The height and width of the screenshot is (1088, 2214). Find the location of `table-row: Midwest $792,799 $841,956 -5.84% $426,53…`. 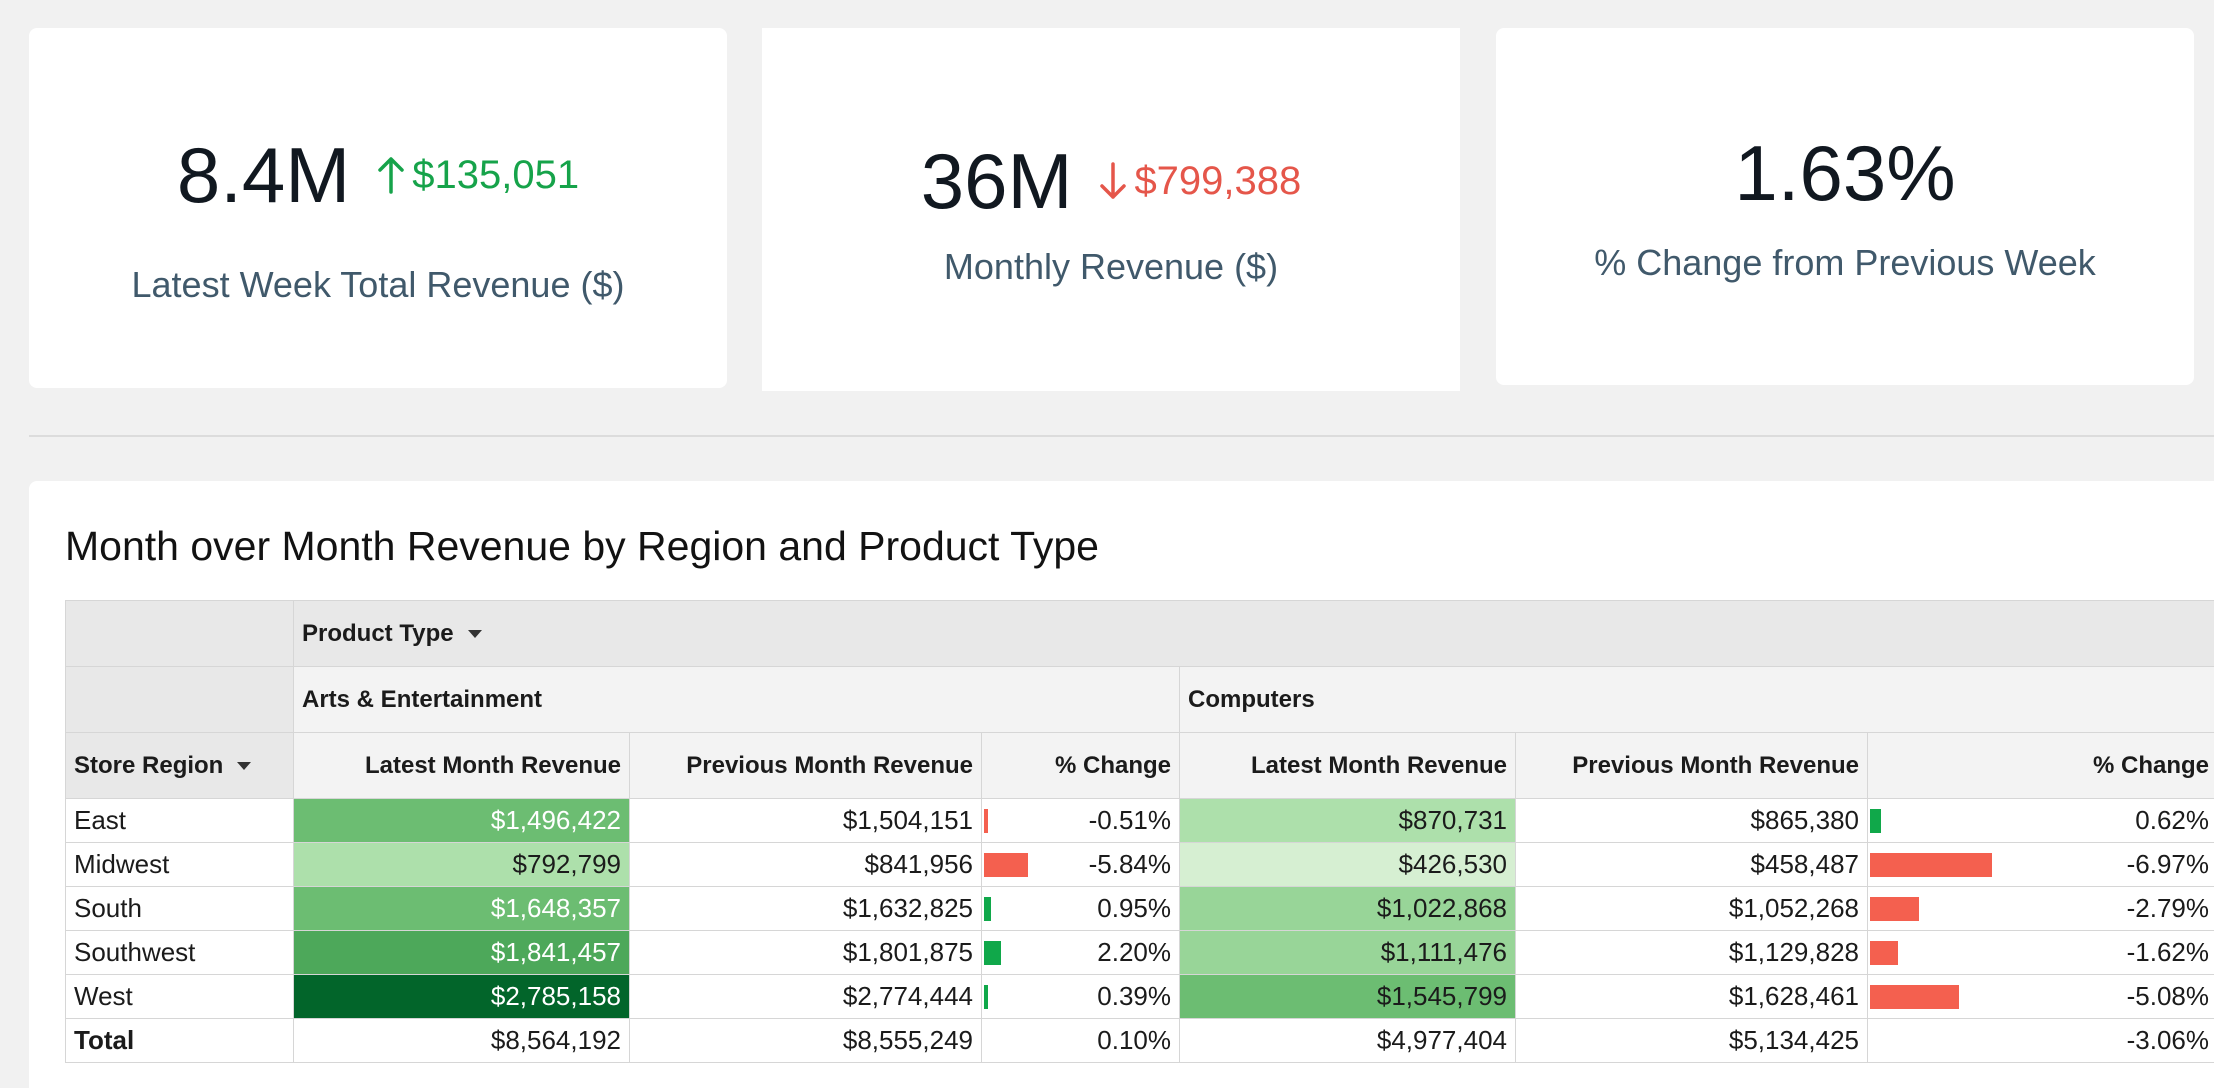

table-row: Midwest $792,799 $841,956 -5.84% $426,53… is located at coordinates (1139, 864).